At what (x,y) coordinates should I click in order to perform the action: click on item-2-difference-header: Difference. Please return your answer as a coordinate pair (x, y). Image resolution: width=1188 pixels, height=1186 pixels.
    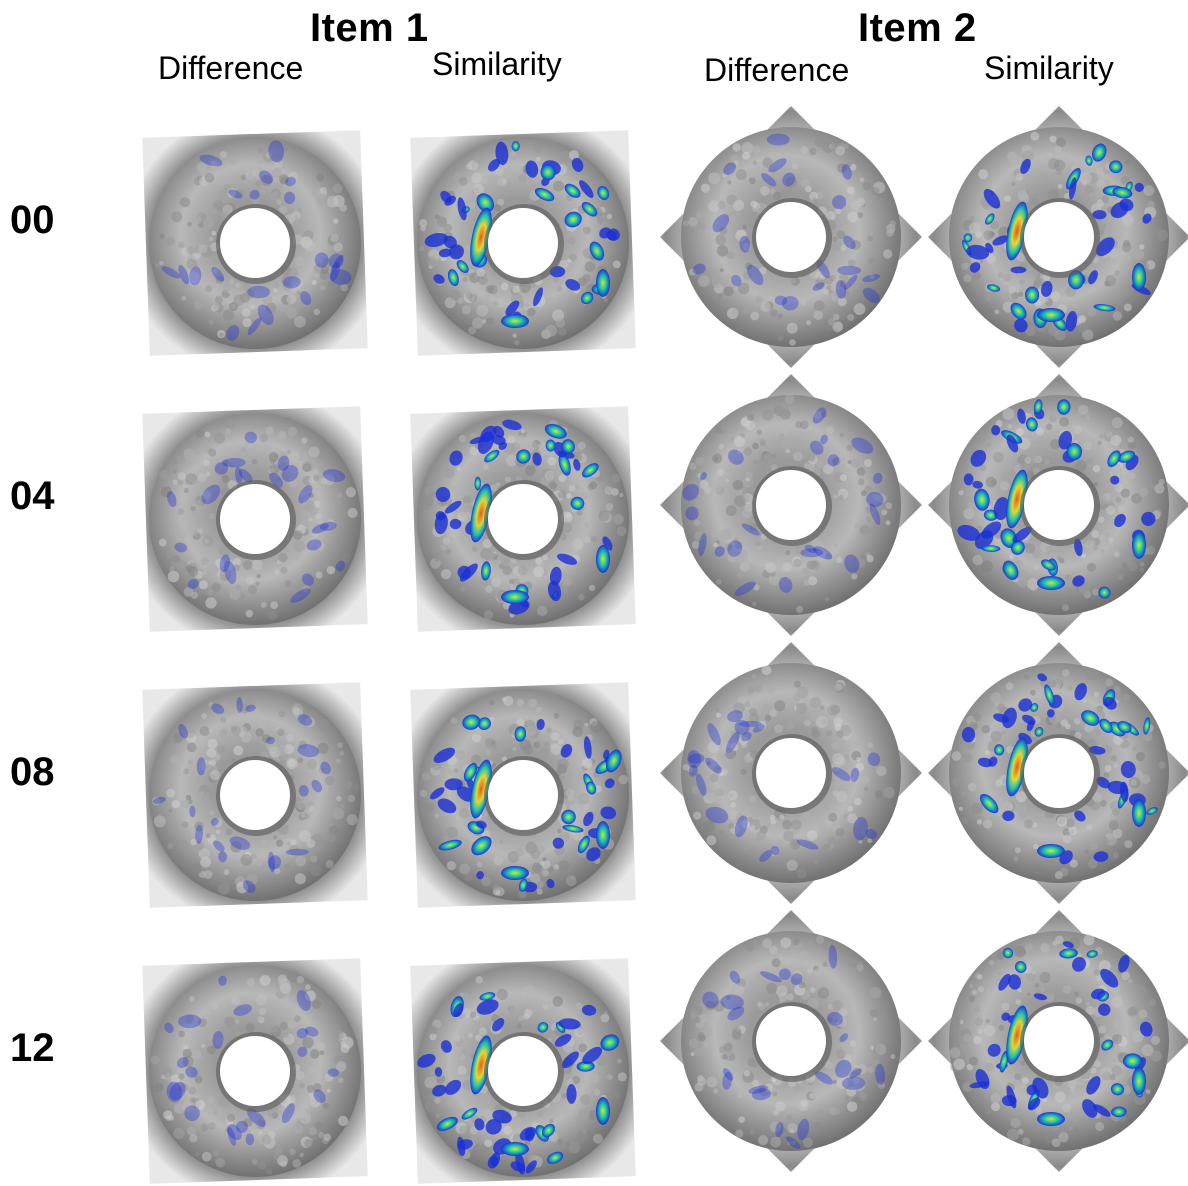
    Looking at the image, I should click on (777, 70).